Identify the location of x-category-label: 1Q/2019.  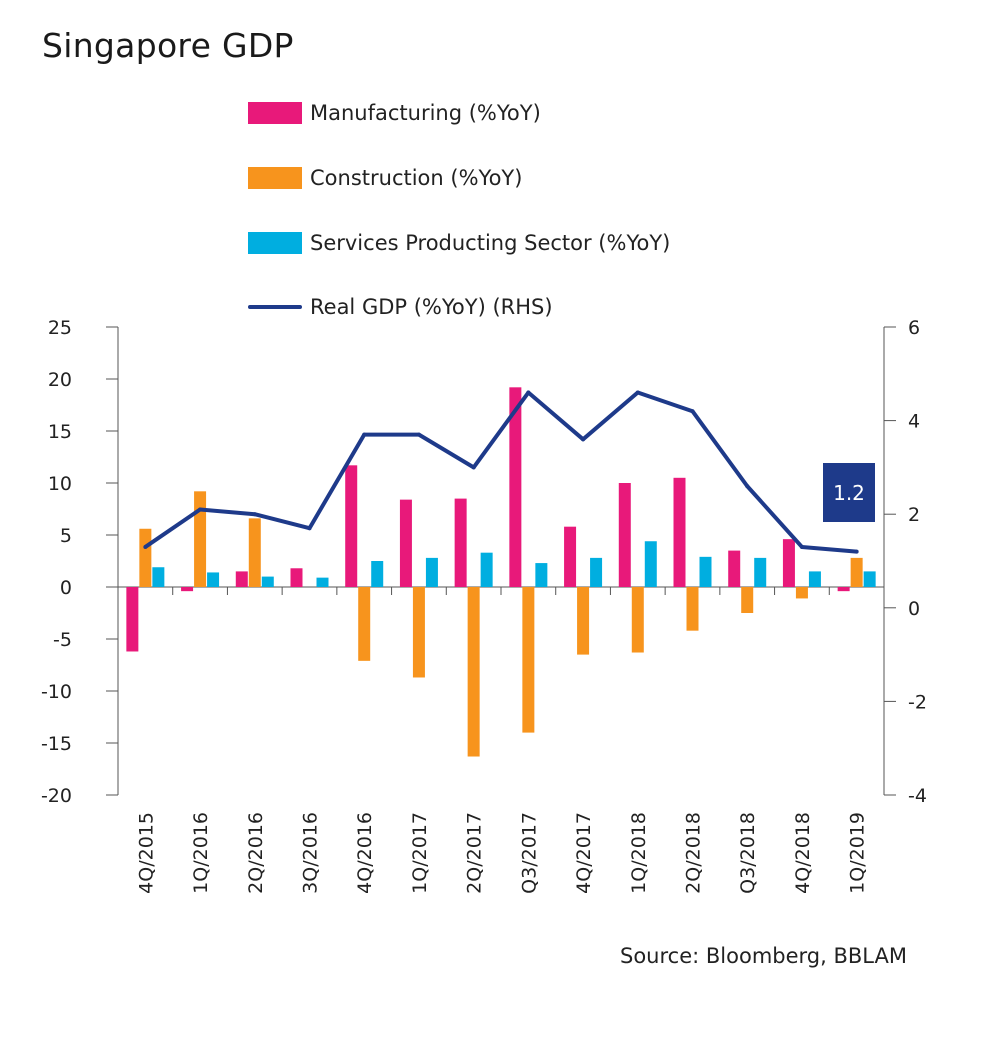
(858, 853).